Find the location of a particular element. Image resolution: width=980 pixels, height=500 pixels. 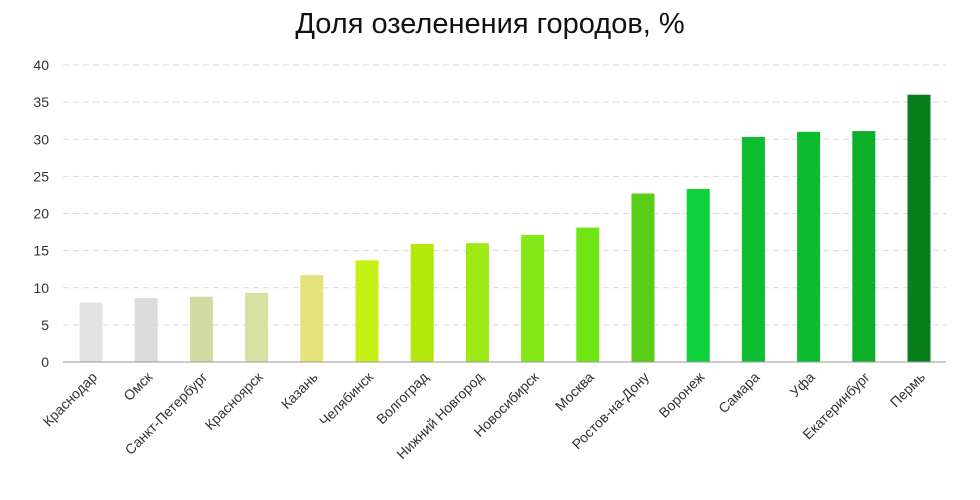

y-tick-label: 5 is located at coordinates (45, 325).